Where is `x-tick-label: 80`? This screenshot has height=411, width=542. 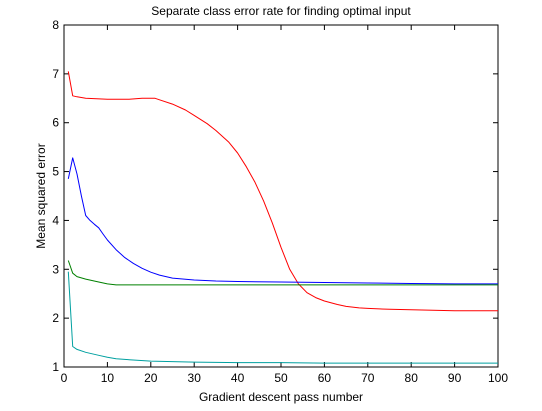
x-tick-label: 80 is located at coordinates (412, 378).